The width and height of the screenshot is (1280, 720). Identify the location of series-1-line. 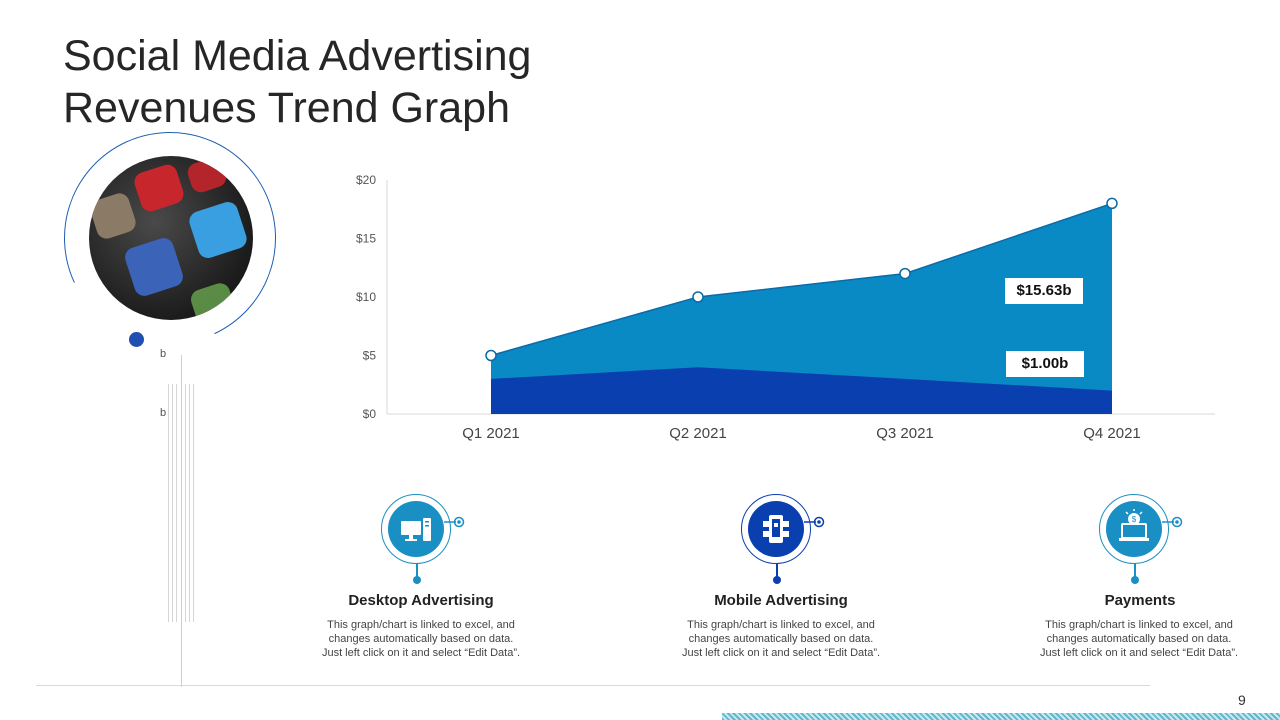
(801, 279).